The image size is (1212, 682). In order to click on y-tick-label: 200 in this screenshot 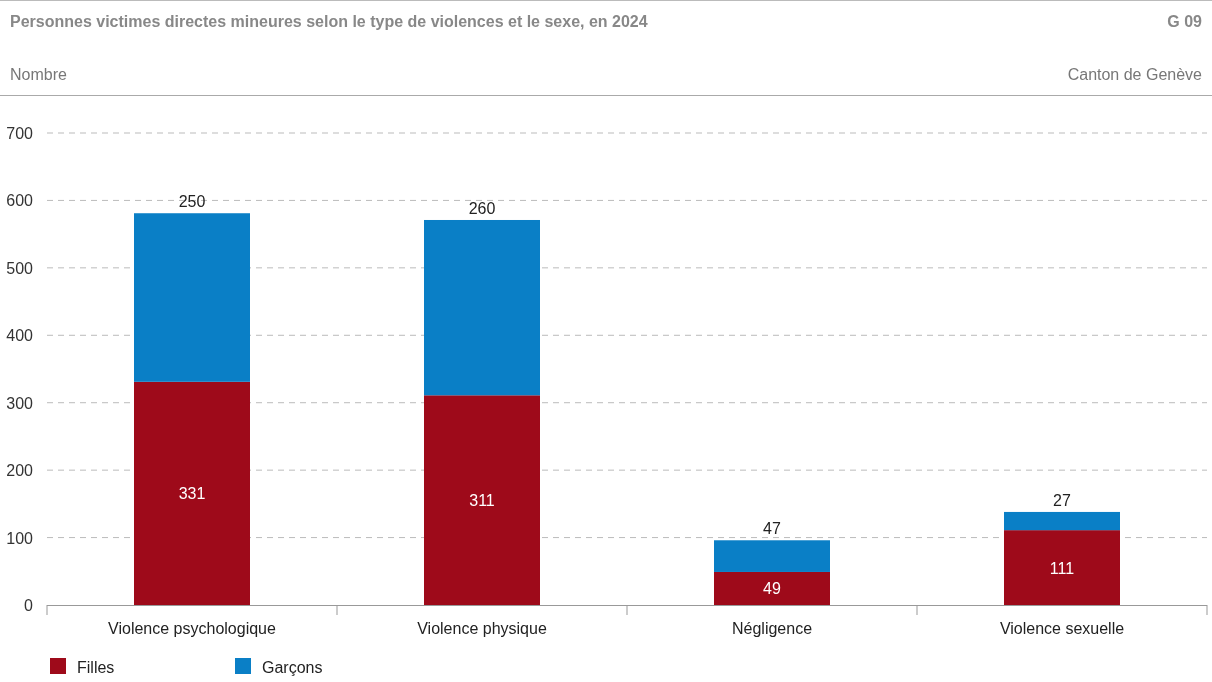, I will do `click(20, 471)`.